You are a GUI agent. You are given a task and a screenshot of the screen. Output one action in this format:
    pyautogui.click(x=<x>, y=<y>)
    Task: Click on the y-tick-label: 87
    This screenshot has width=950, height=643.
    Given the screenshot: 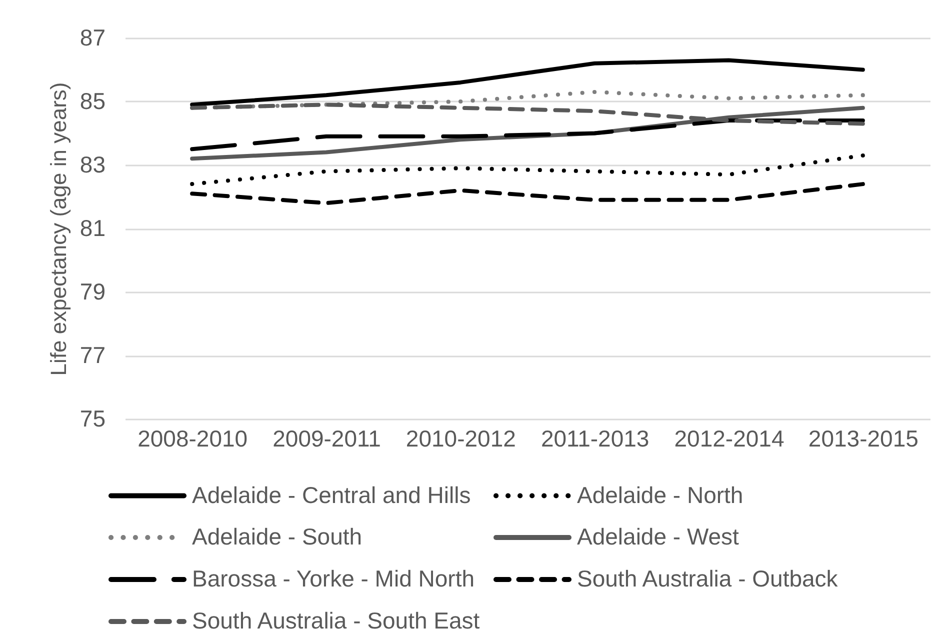 What is the action you would take?
    pyautogui.click(x=93, y=37)
    